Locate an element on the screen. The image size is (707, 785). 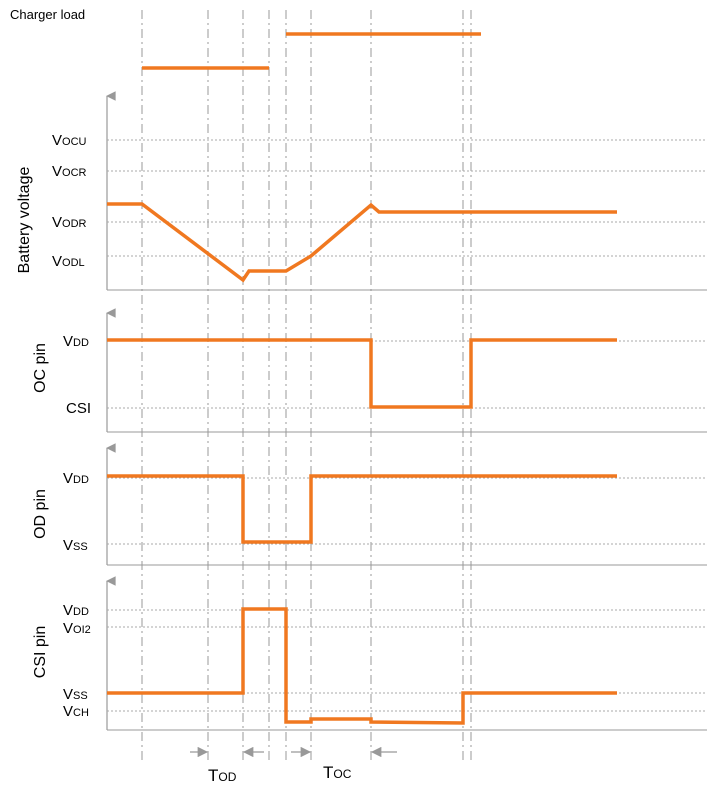
od-pin-axis-title: OD pin is located at coordinates (40, 514).